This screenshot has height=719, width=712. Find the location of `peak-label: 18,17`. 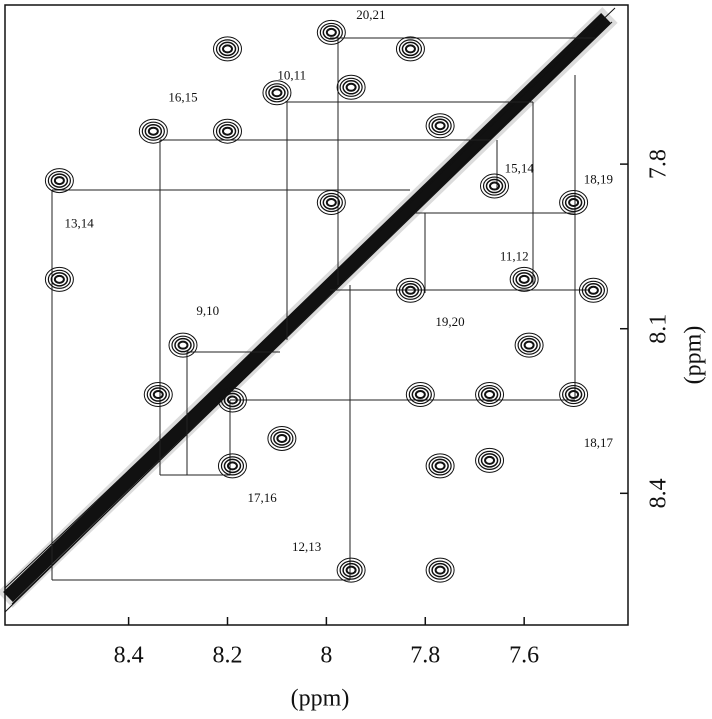

peak-label: 18,17 is located at coordinates (599, 442).